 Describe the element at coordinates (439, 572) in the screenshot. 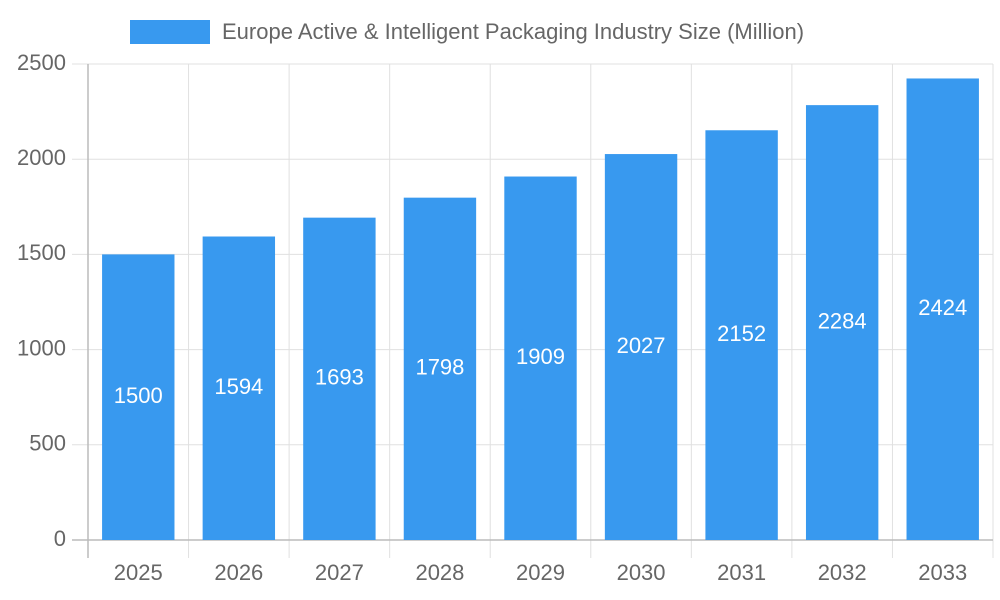

I see `x-tick-label: 2028` at that location.